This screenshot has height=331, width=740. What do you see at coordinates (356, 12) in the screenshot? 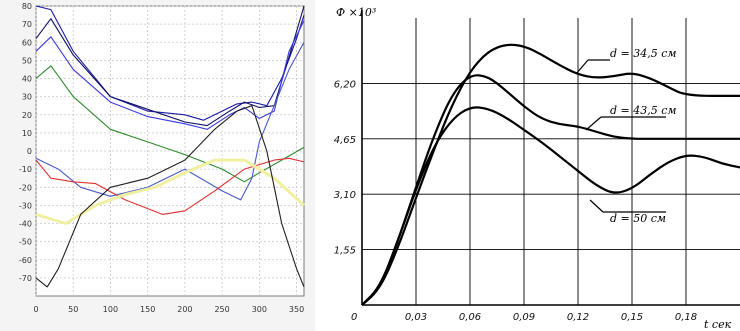
I see `right-y-axis-label: Ф ×10³` at bounding box center [356, 12].